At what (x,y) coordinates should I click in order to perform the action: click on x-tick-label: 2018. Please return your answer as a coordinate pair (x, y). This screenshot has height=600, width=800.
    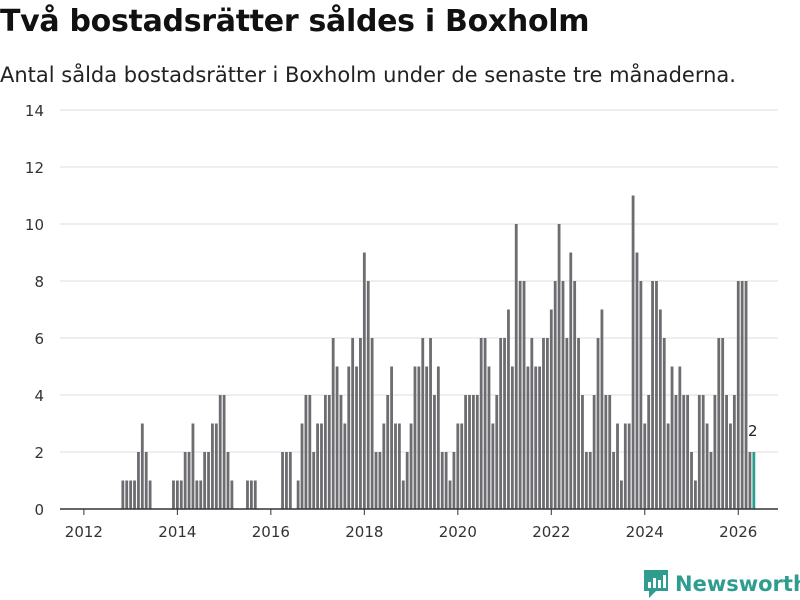
    Looking at the image, I should click on (364, 532).